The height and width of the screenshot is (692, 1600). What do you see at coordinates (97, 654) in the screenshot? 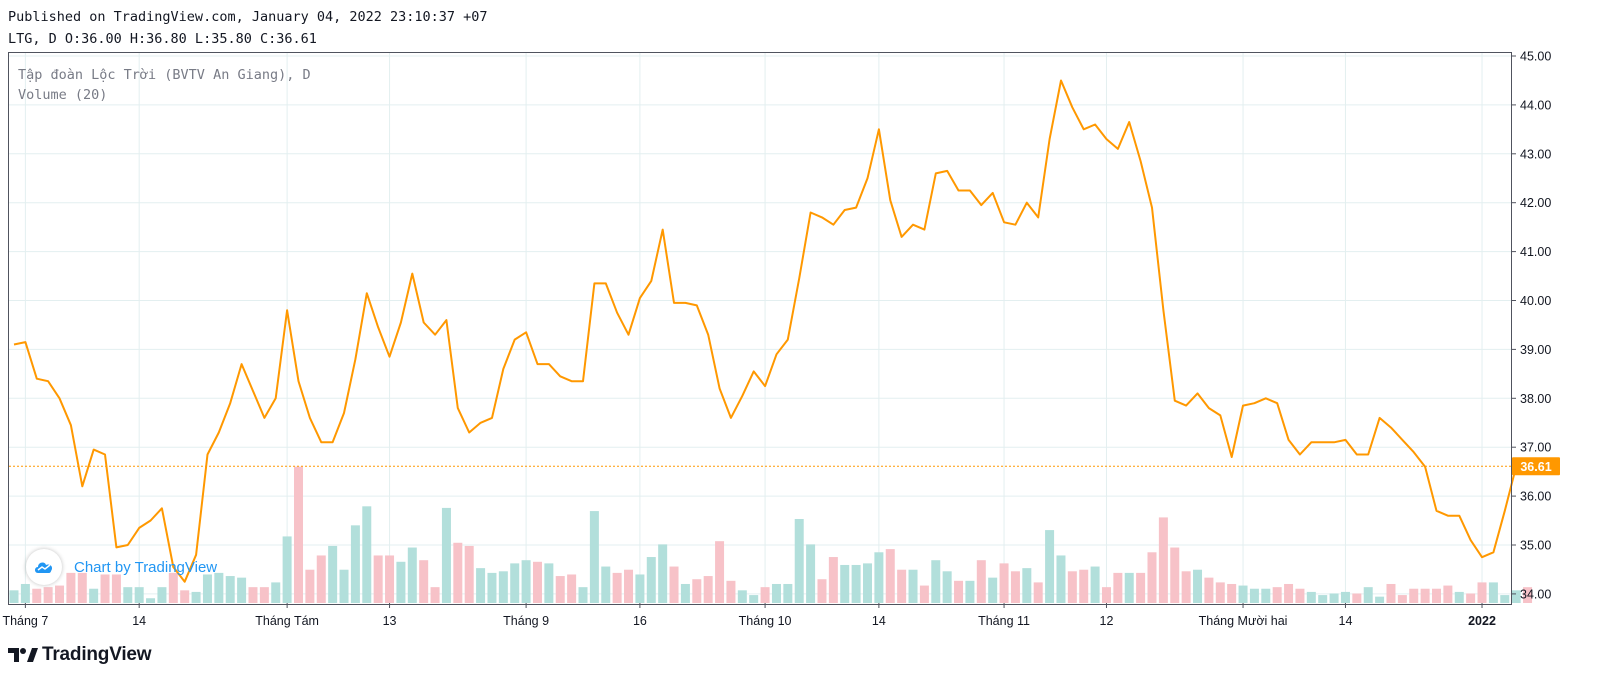
I see `tradingview-logo-text: TradingView` at bounding box center [97, 654].